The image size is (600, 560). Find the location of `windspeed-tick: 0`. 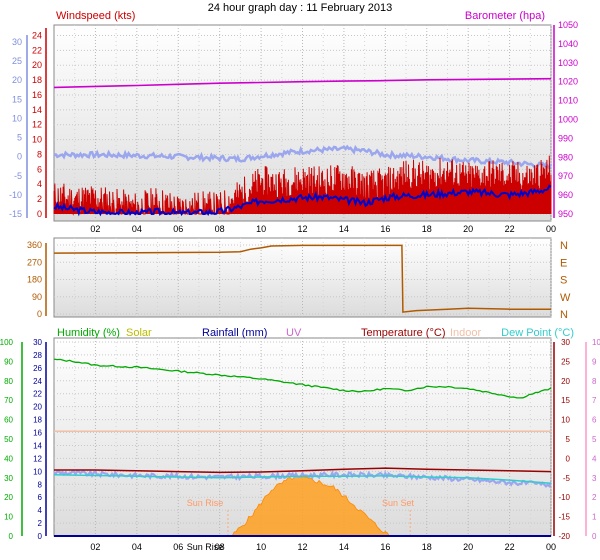

windspeed-tick: 0 is located at coordinates (39, 214).